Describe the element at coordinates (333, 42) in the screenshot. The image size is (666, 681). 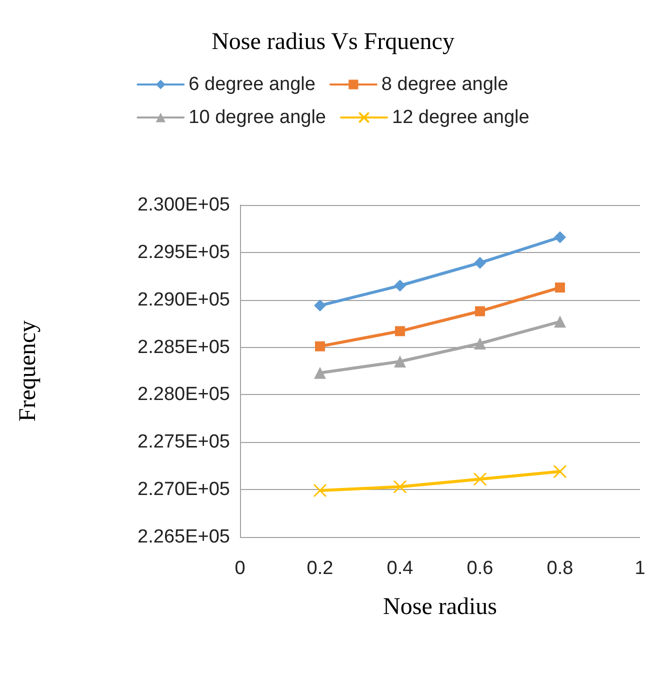
I see `chart-title: Nose radius Vs Frquency` at that location.